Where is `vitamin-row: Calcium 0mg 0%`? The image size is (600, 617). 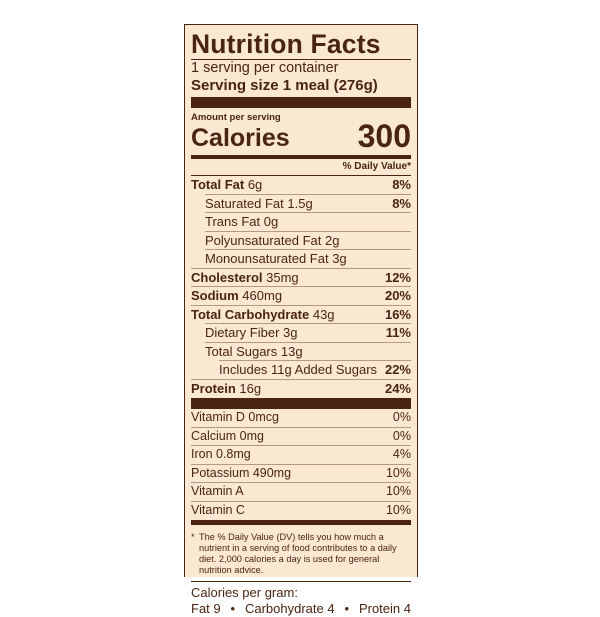
vitamin-row: Calcium 0mg 0% is located at coordinates (301, 436).